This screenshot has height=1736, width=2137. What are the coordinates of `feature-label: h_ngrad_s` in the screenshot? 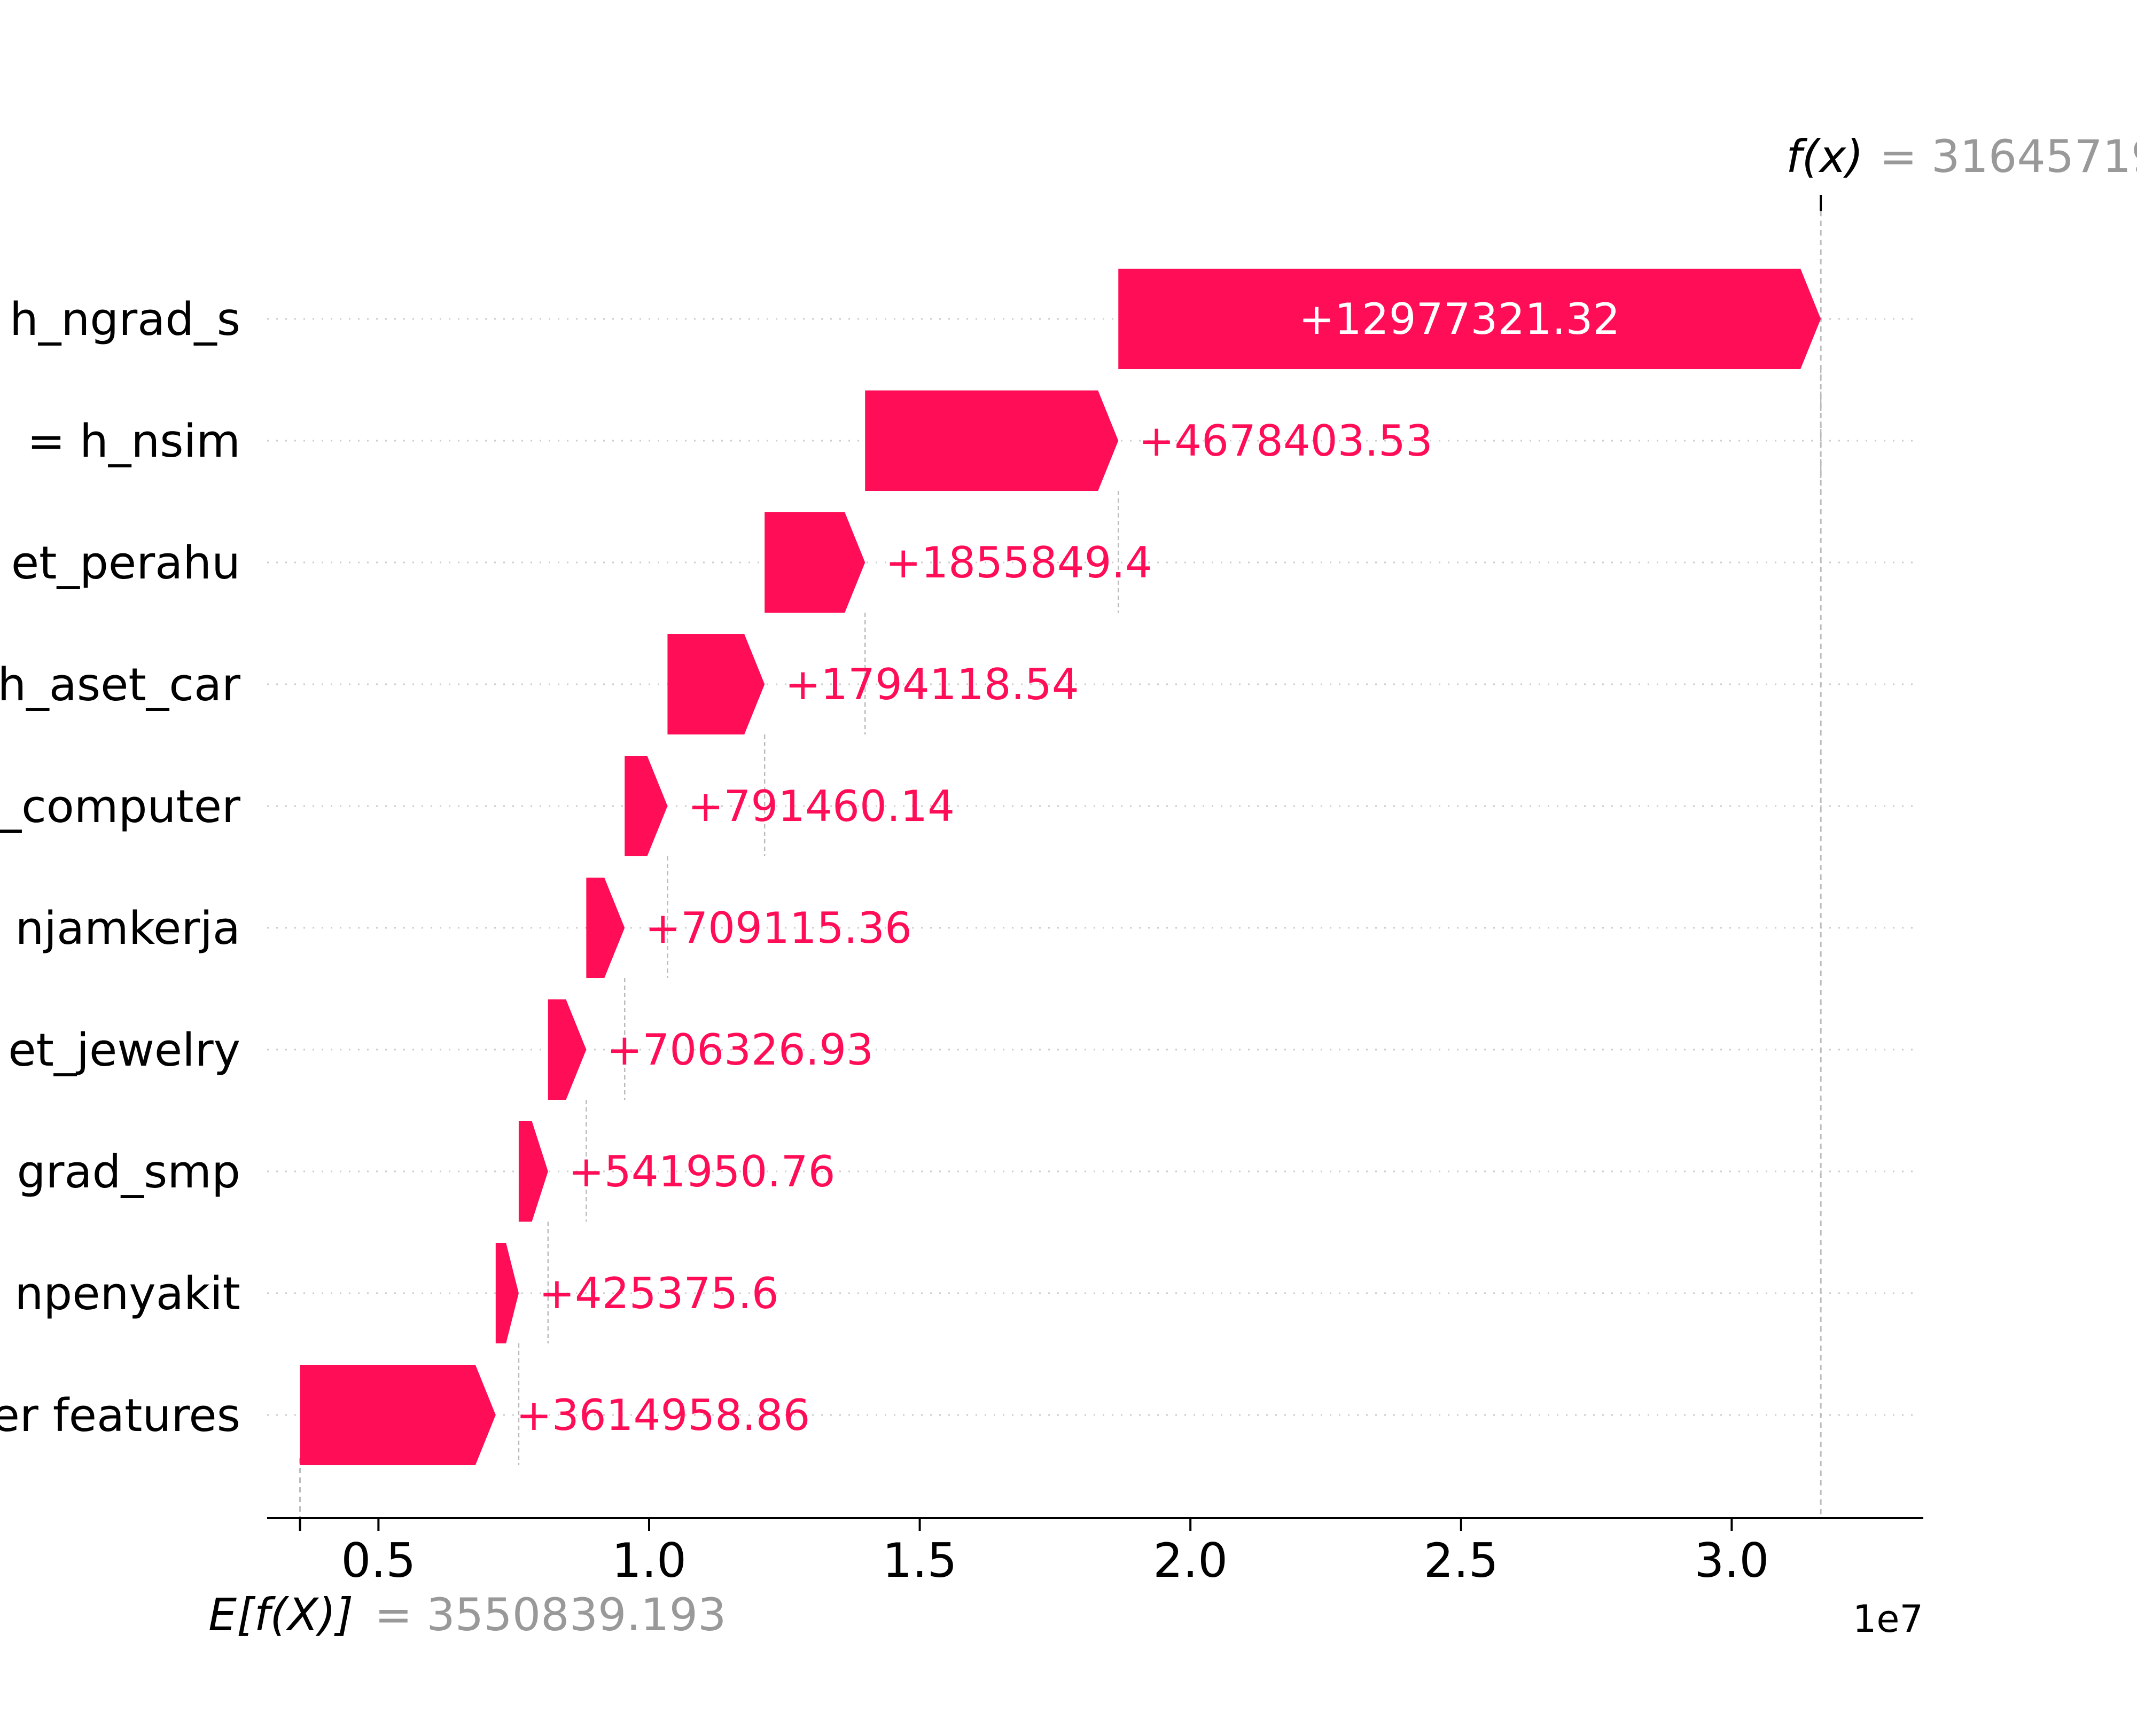 It's located at (125, 320).